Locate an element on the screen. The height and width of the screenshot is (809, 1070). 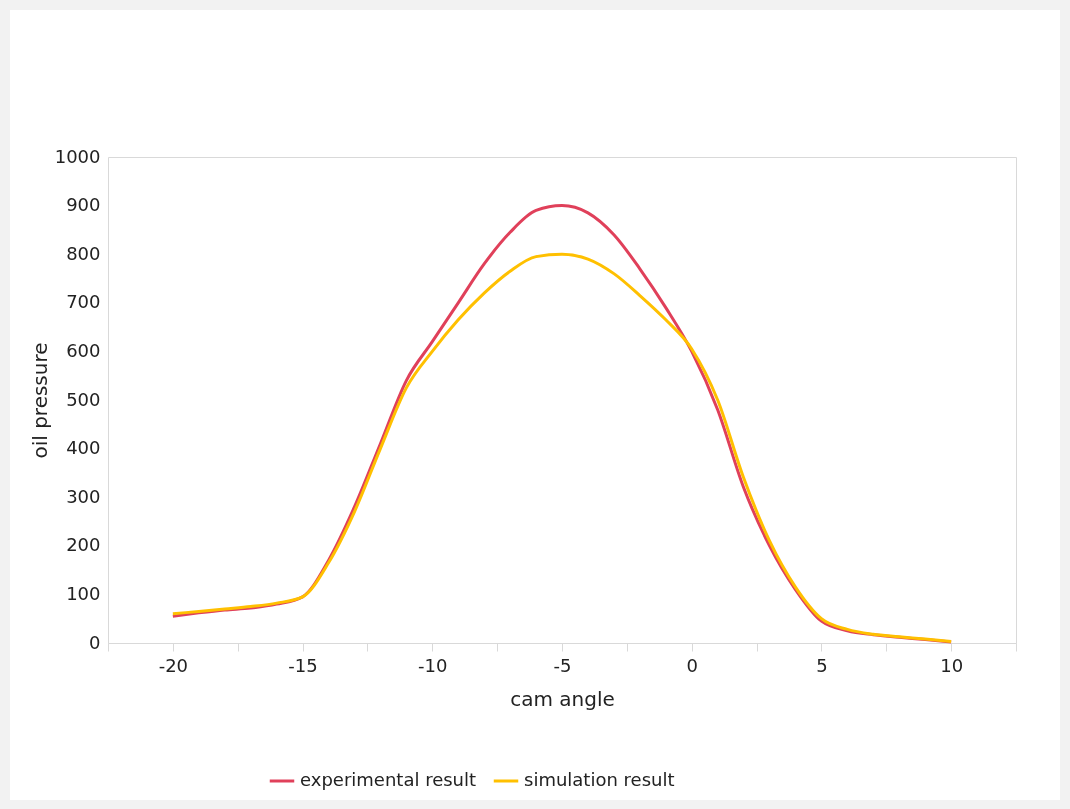
y-tick-label: 500 is located at coordinates (83, 399).